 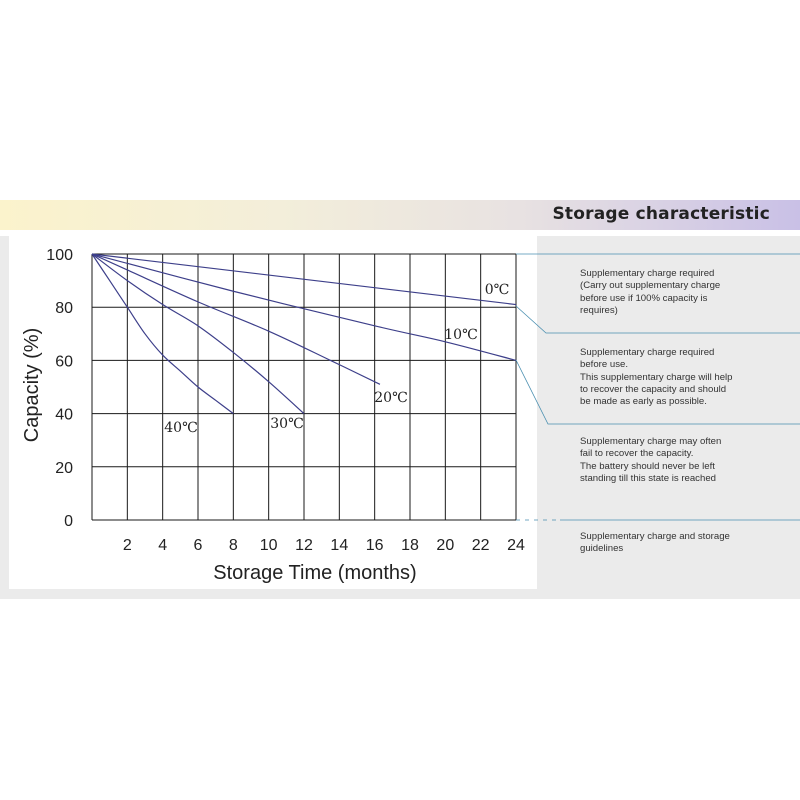 What do you see at coordinates (375, 545) in the screenshot?
I see `x-tick-label: 16` at bounding box center [375, 545].